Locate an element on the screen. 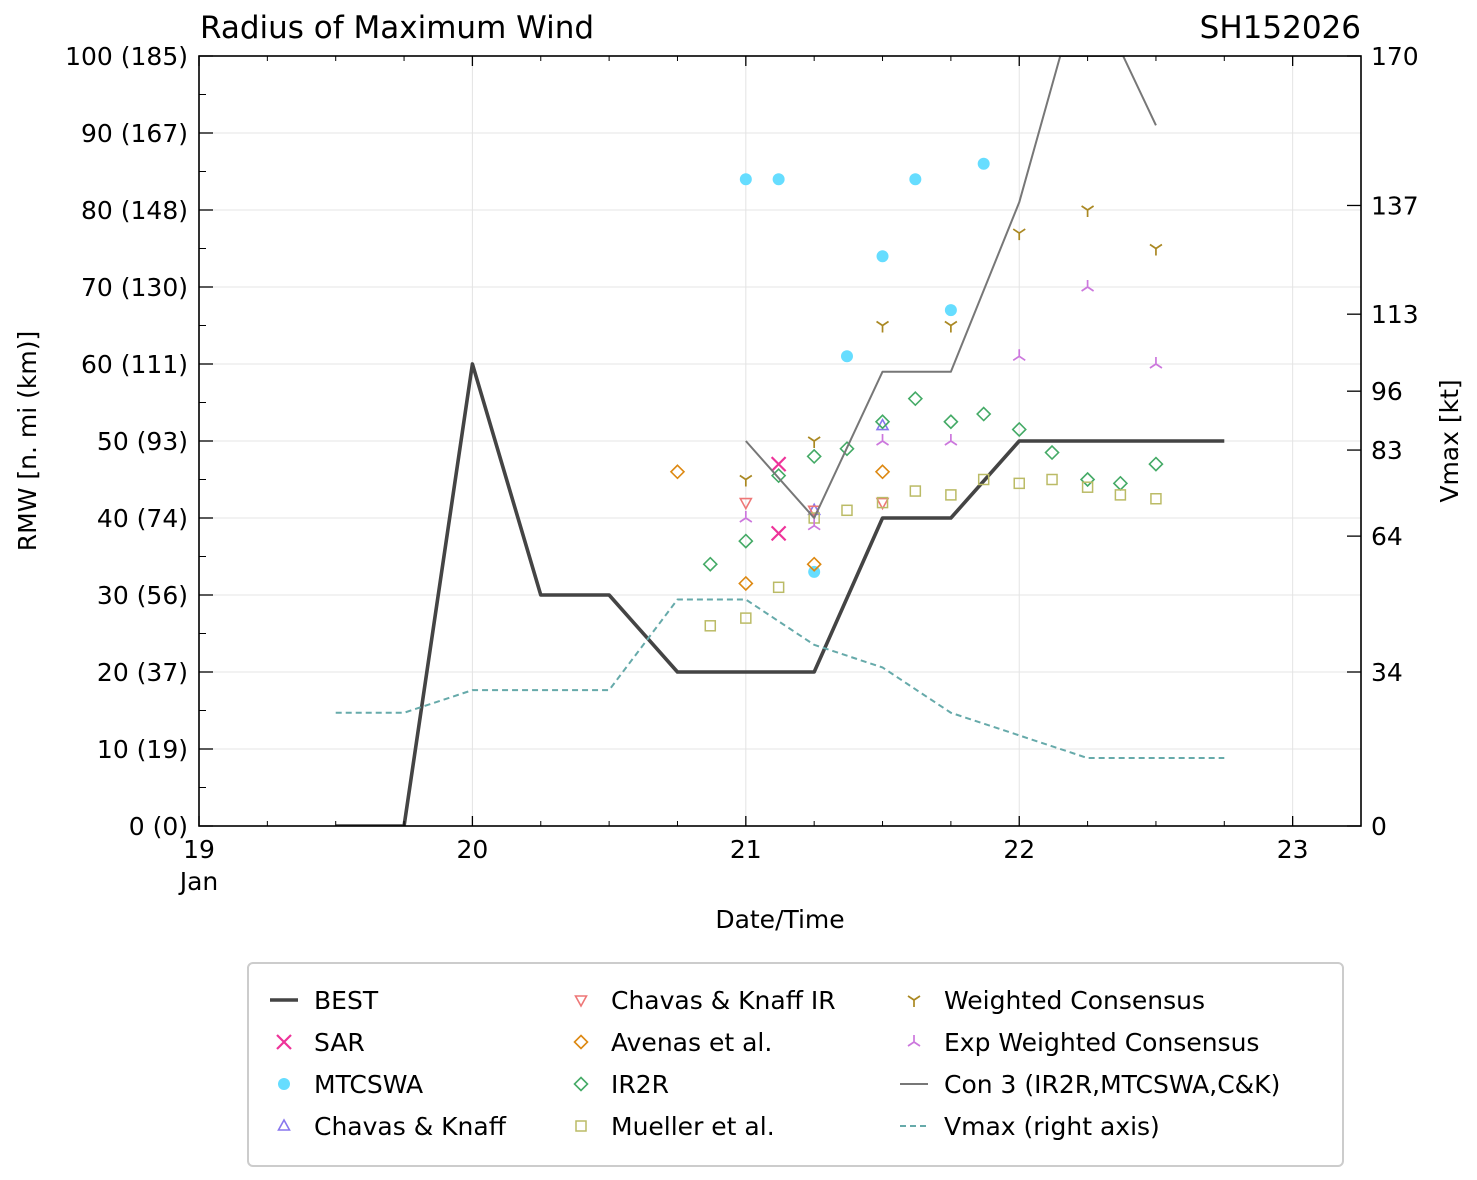 The image size is (1477, 1180). legend-item-best: BEST is located at coordinates (324, 1000).